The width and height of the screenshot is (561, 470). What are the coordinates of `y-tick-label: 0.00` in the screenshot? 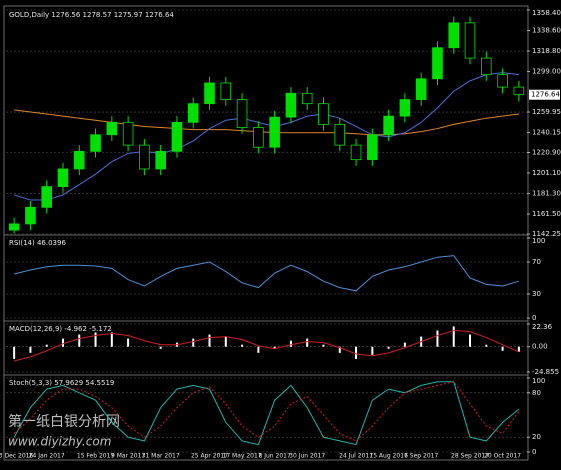 It's located at (540, 347).